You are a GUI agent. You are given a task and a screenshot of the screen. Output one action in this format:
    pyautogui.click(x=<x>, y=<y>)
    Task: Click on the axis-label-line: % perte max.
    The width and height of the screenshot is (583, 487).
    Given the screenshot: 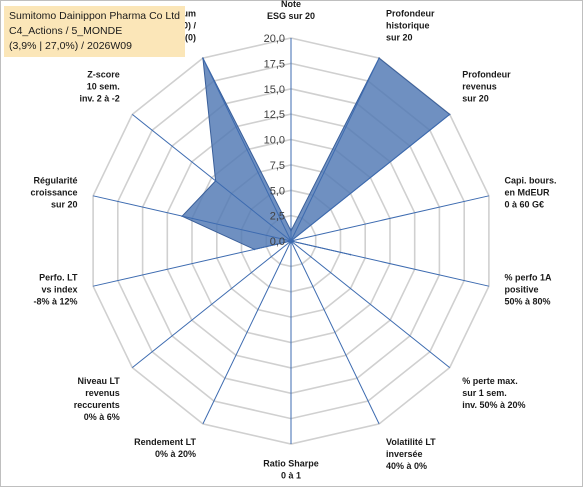 What is the action you would take?
    pyautogui.click(x=490, y=381)
    